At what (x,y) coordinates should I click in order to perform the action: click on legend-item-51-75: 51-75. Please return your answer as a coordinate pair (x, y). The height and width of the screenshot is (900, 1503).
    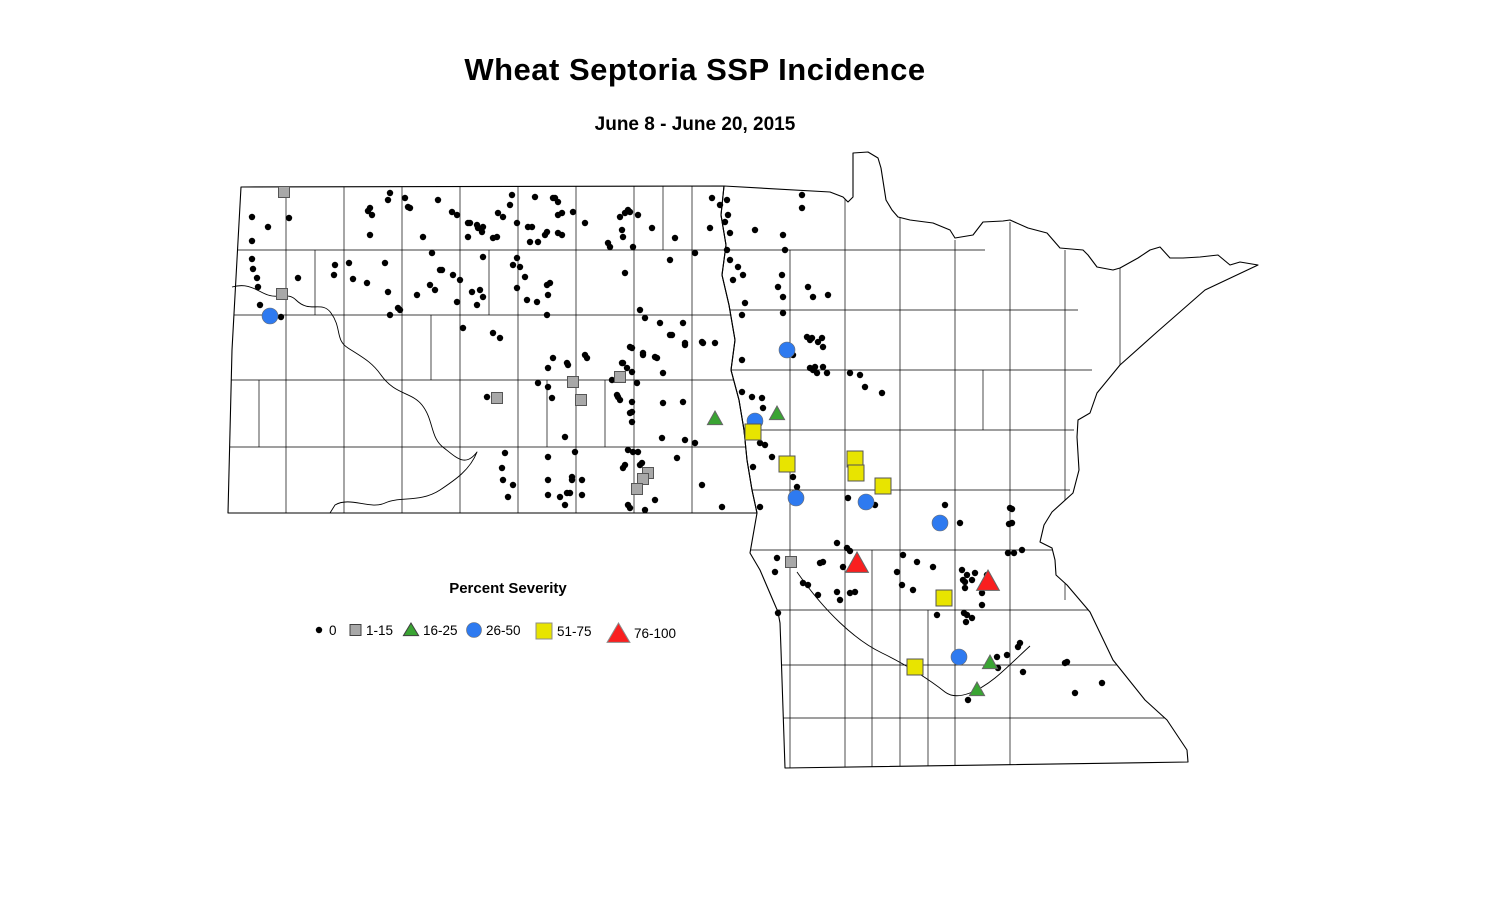
    Looking at the image, I should click on (563, 631).